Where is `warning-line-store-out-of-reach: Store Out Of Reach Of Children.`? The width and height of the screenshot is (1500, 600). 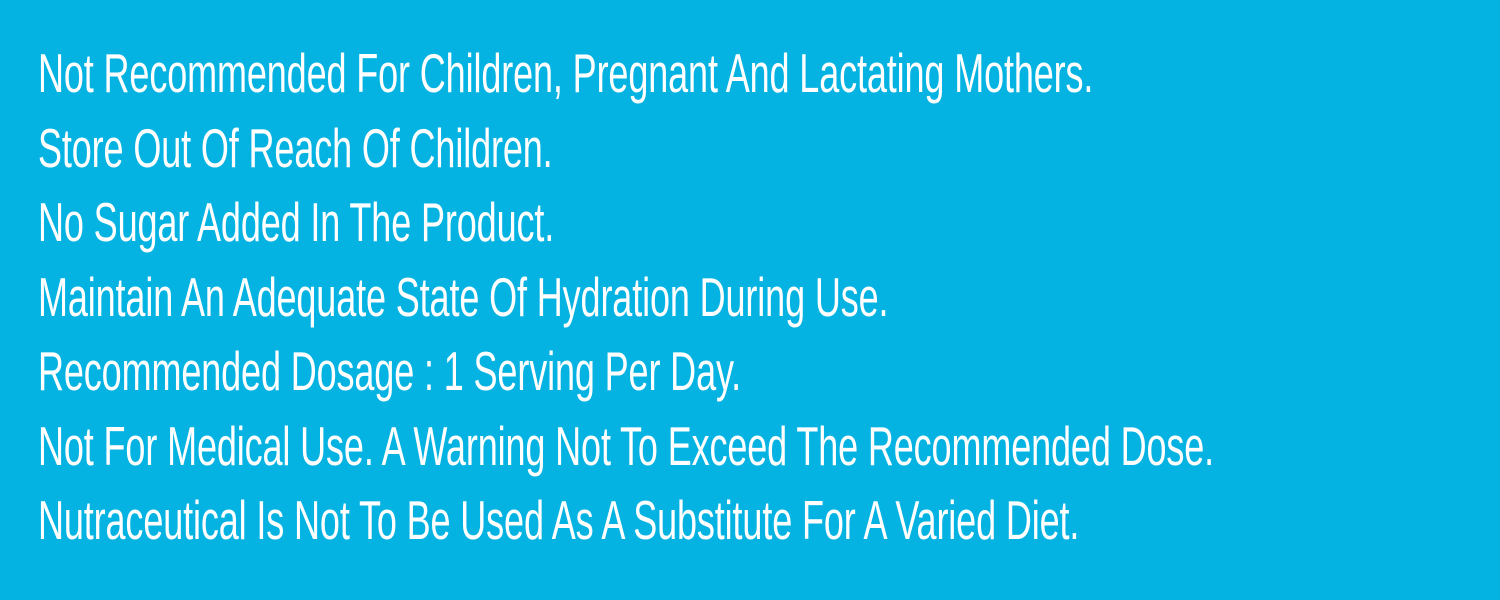
warning-line-store-out-of-reach: Store Out Of Reach Of Children. is located at coordinates (295, 147).